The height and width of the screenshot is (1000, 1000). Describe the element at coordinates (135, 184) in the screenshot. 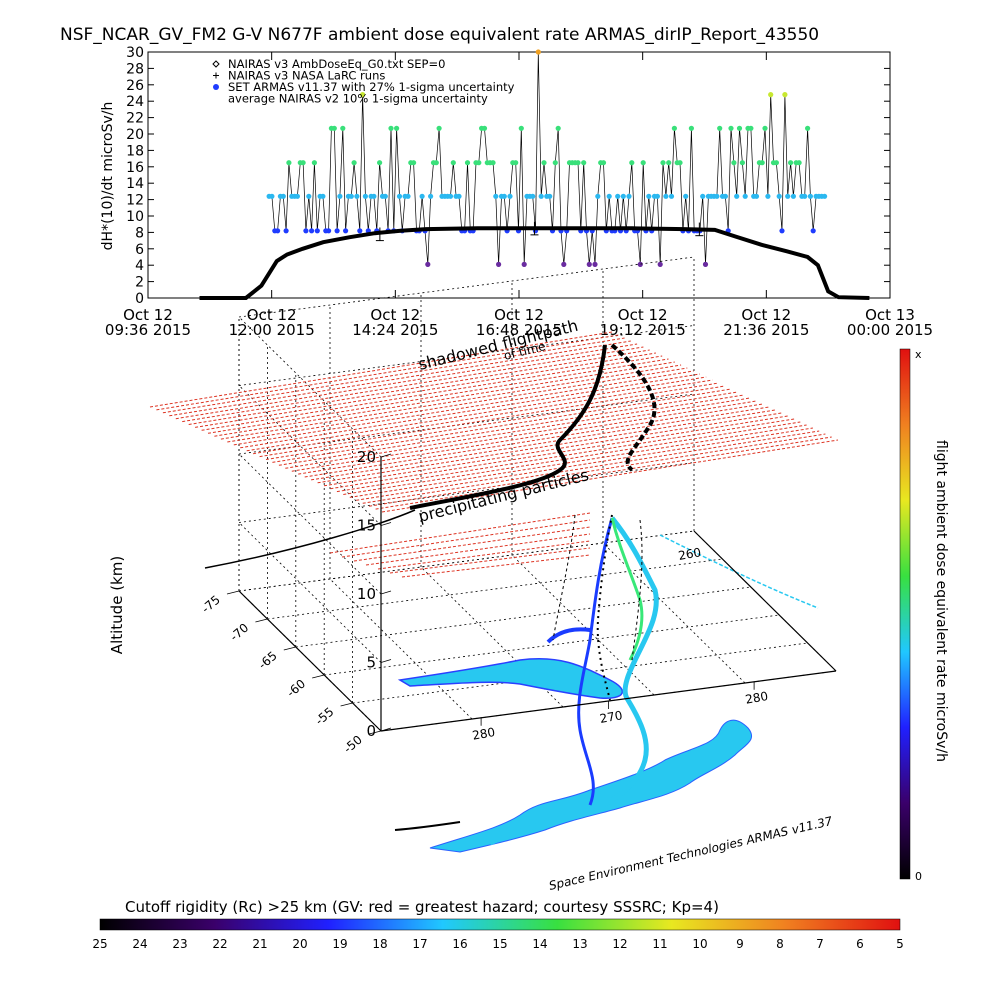

I see `y-tick-label: 14` at that location.